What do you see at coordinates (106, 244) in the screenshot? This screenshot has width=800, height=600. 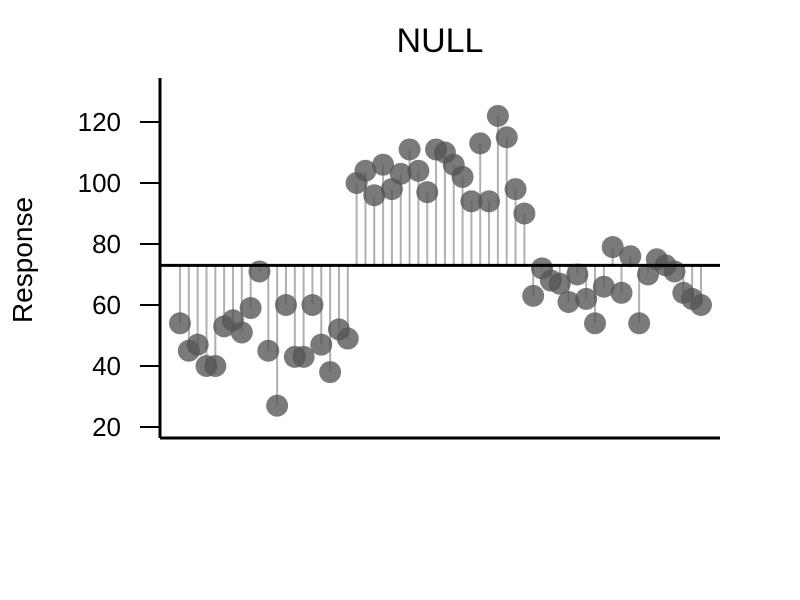 I see `y-tick-label: 80` at bounding box center [106, 244].